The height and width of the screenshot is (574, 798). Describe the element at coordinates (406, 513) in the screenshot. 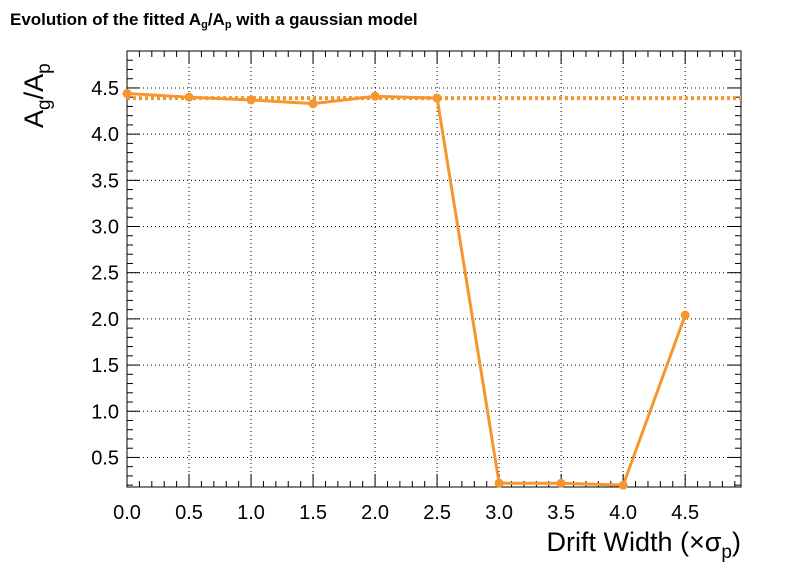

I see `x-tick-labels: 0.0 0.5 1.0 1.5 2.0 2.5 3.0 3.5 4.0 4.5` at that location.